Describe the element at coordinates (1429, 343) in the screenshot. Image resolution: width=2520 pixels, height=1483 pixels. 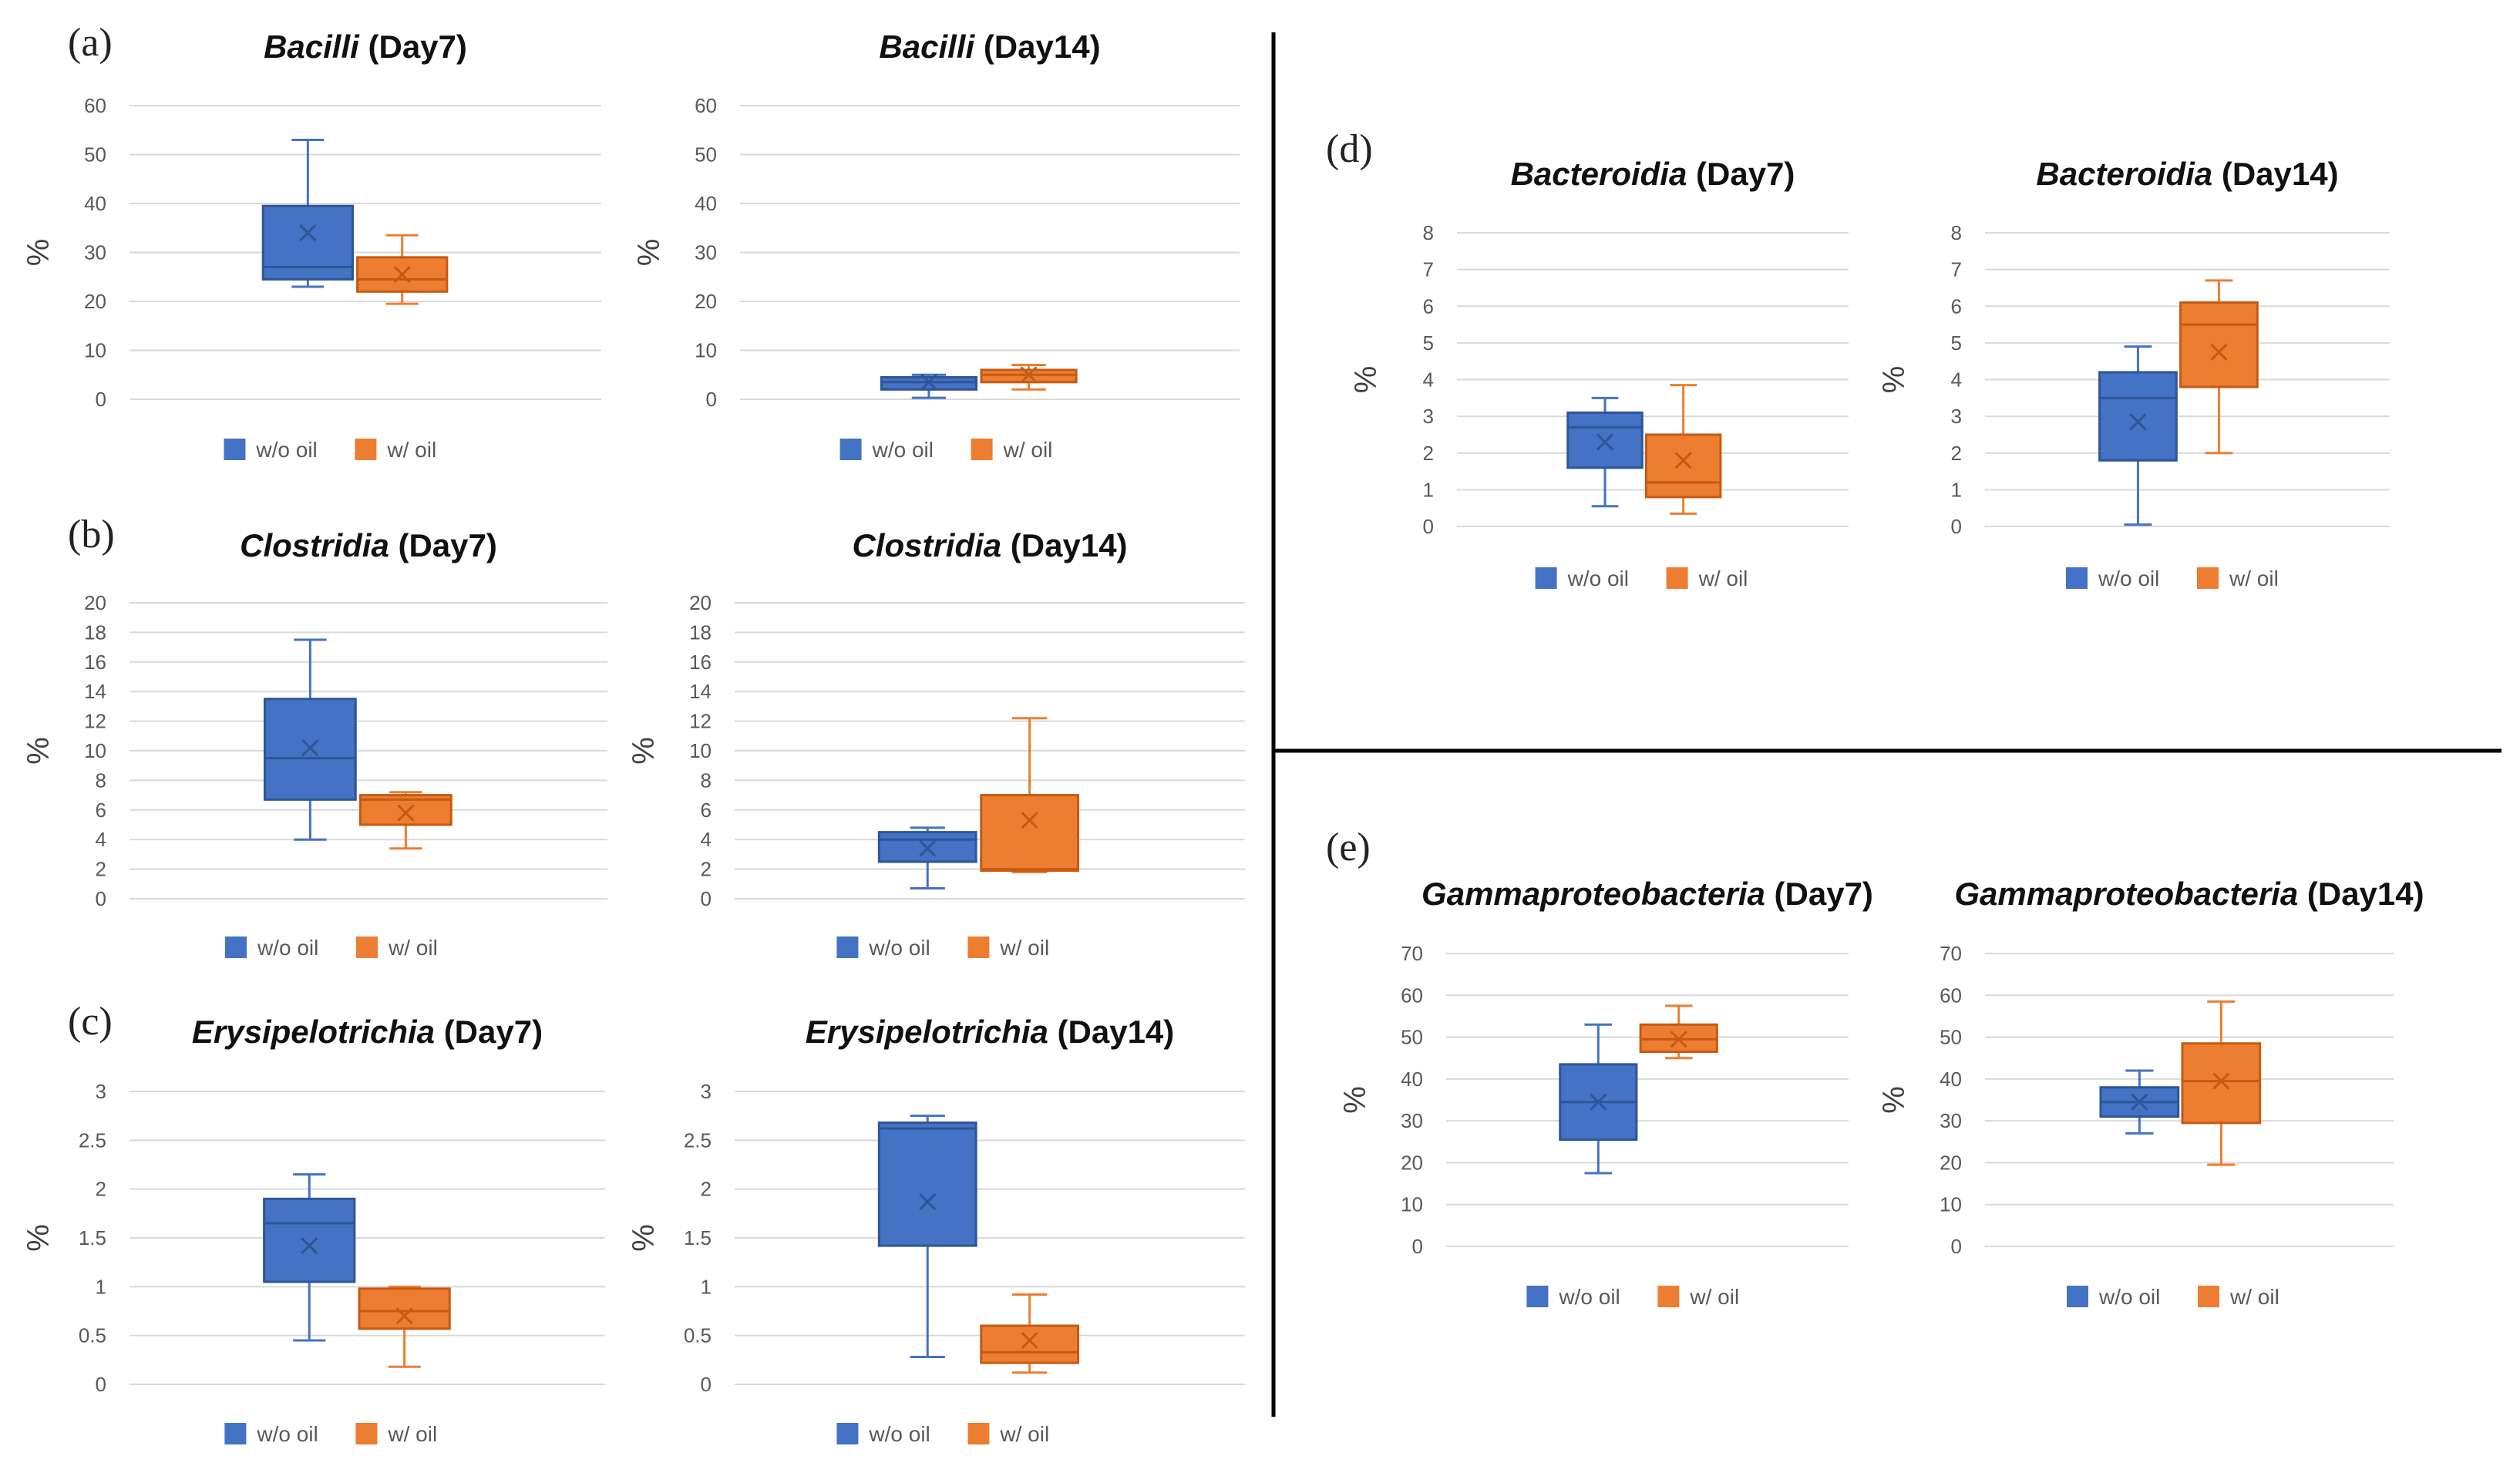
I see `y-tick-label: 5` at that location.